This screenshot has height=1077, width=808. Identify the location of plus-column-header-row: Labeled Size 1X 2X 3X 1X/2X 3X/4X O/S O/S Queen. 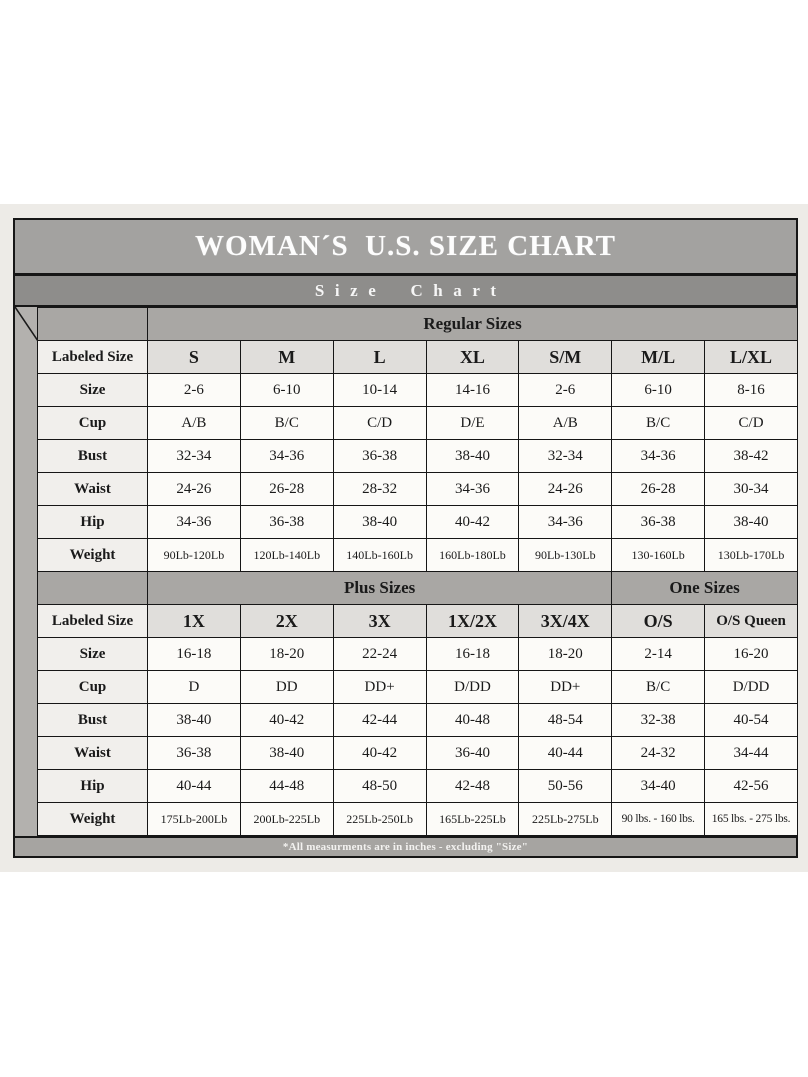
(417, 621).